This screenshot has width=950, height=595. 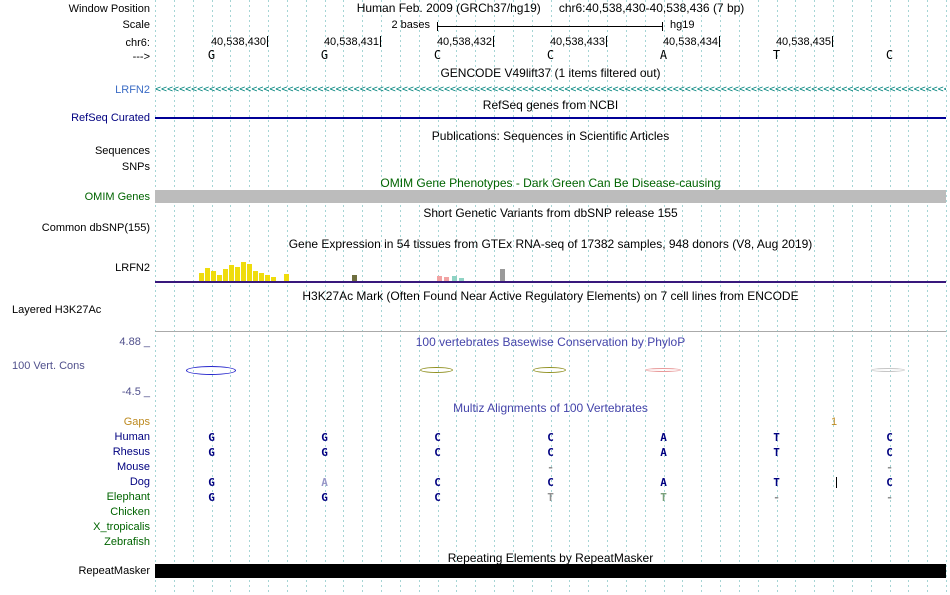 What do you see at coordinates (95, 228) in the screenshot?
I see `track-label-common-dbsnp: Common dbSNP(155)` at bounding box center [95, 228].